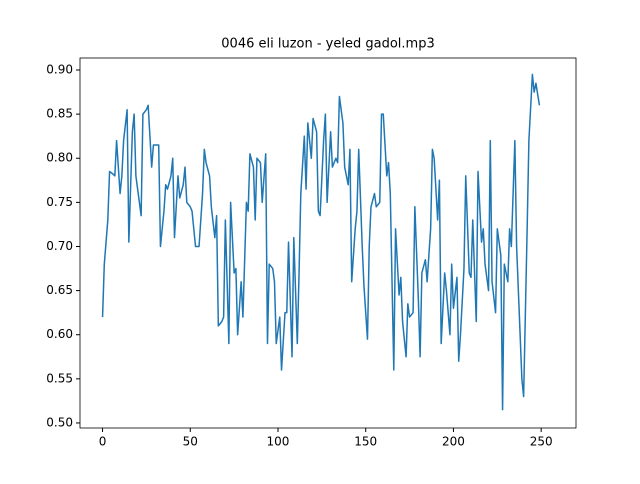 The width and height of the screenshot is (640, 484). Describe the element at coordinates (59, 202) in the screenshot. I see `y-tick-label: 0.75` at that location.